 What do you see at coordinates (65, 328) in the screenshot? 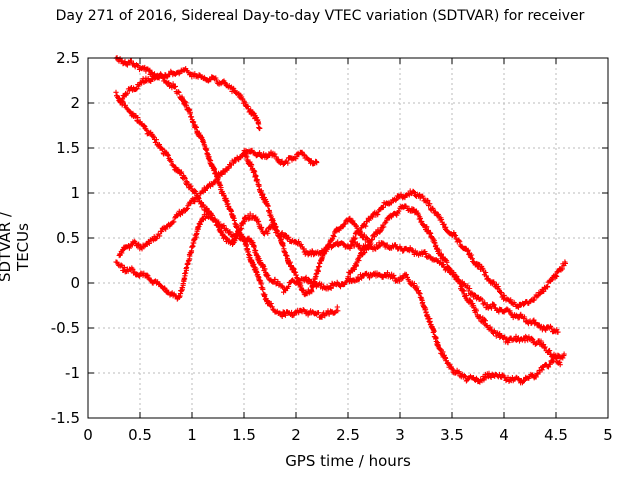
I see `y-tick-label: -0.5` at bounding box center [65, 328].